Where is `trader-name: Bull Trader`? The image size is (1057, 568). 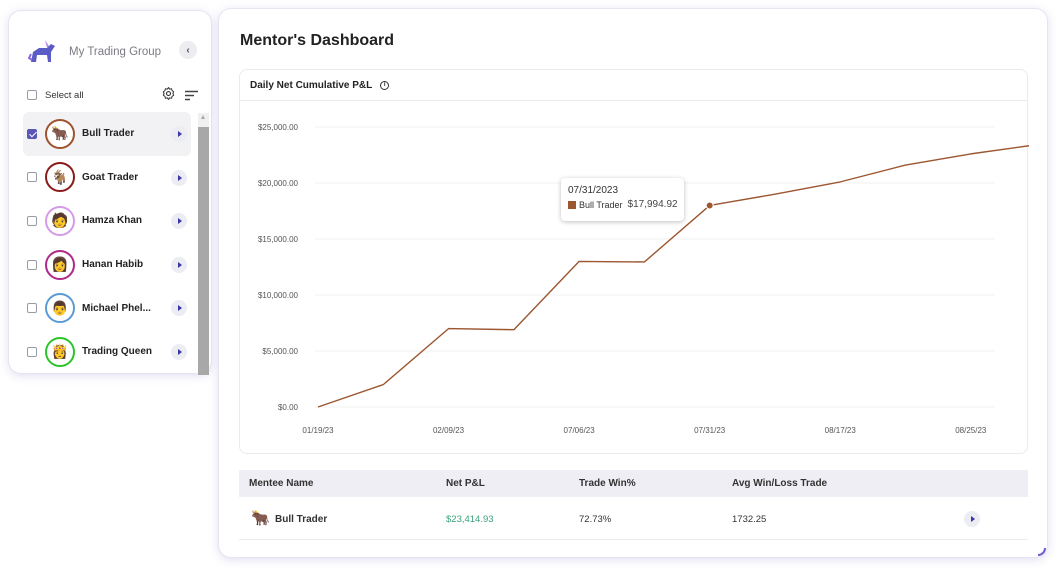
trader-name: Bull Trader is located at coordinates (108, 134).